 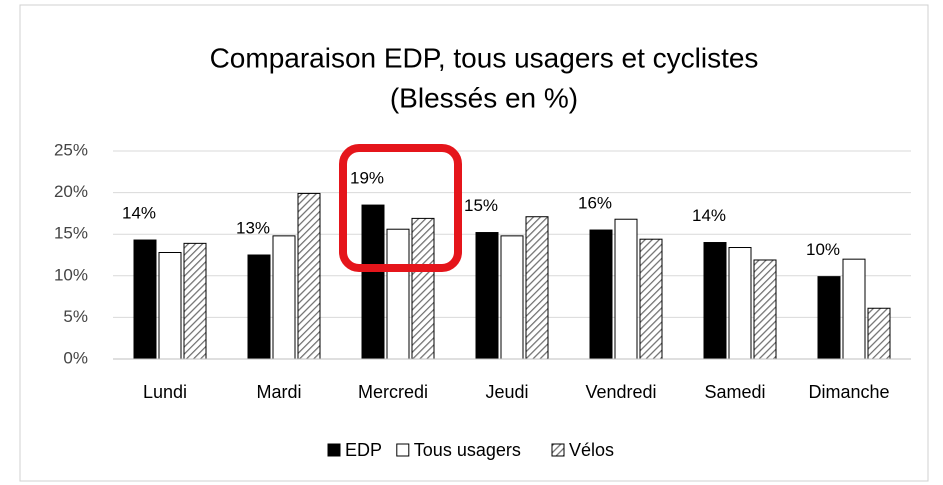 I want to click on x-tick-label: Dimanche, so click(x=848, y=392).